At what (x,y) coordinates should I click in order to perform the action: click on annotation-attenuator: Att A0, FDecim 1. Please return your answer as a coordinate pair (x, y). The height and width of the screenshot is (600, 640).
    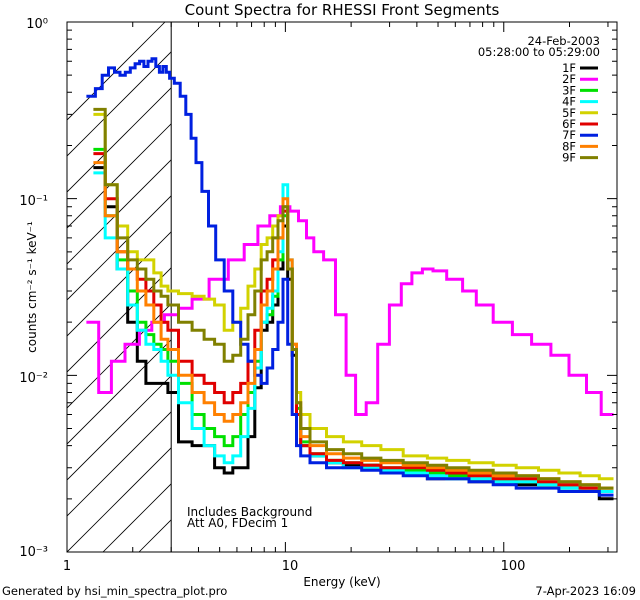
    Looking at the image, I should click on (237, 523).